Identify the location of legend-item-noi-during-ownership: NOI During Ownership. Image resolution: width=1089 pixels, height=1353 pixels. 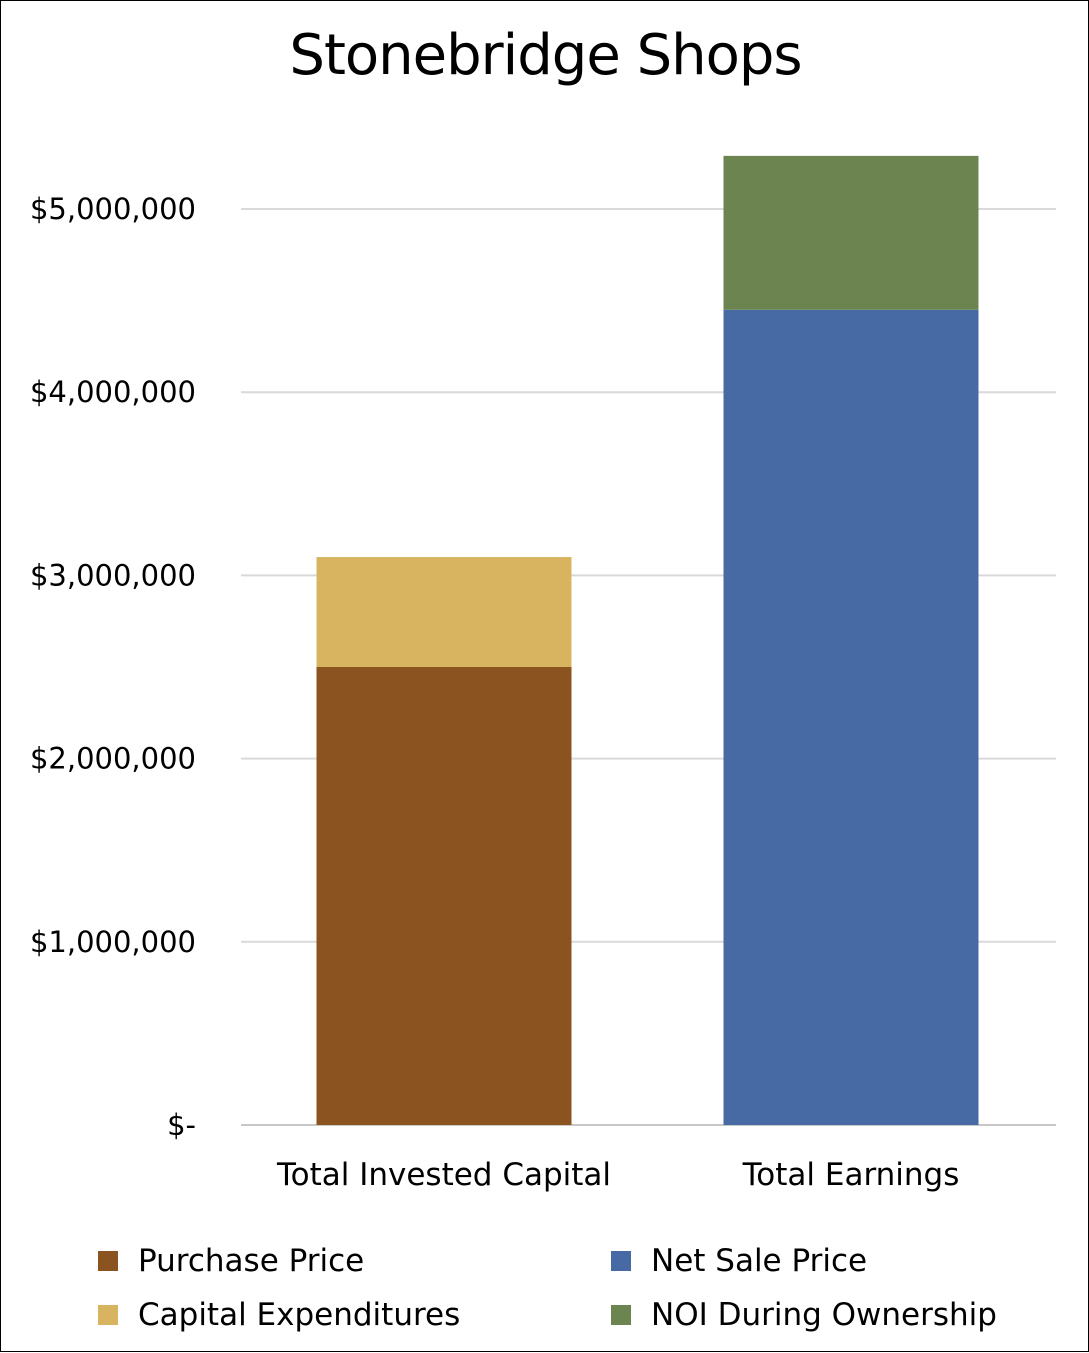
(804, 1315).